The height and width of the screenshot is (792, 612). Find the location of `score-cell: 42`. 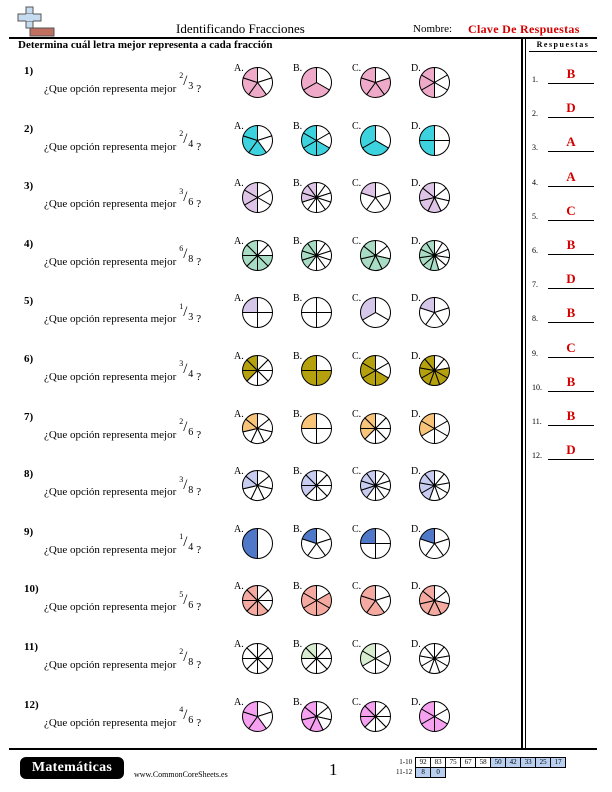

score-cell: 42 is located at coordinates (513, 762).